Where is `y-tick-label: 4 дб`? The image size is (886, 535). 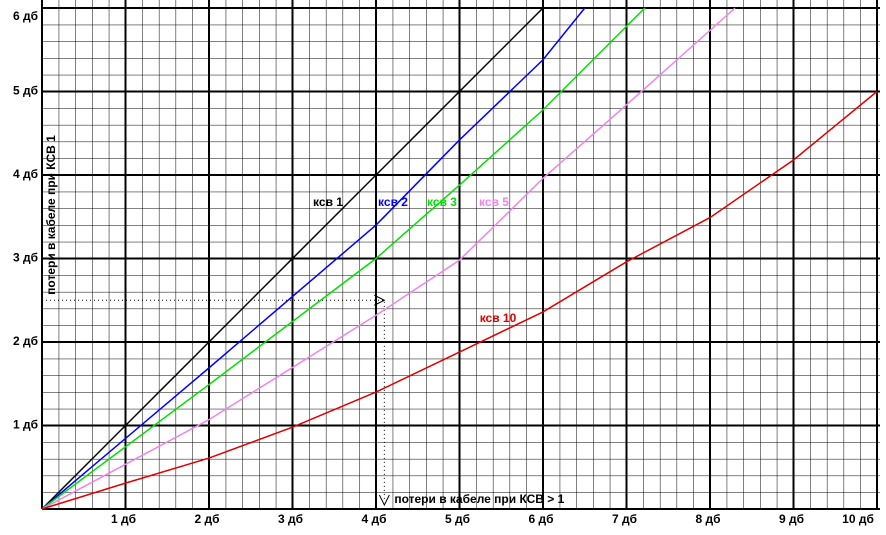
y-tick-label: 4 дб is located at coordinates (25, 174).